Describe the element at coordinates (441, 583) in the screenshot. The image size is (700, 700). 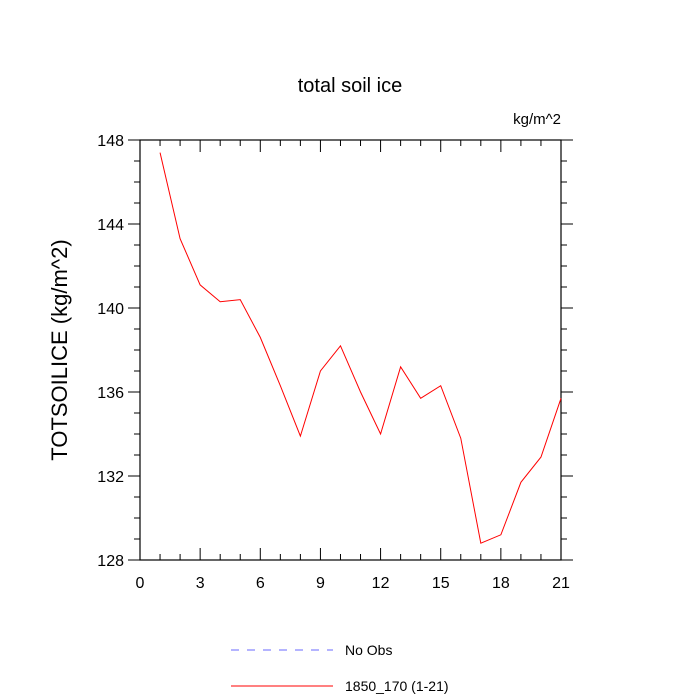
I see `x-tick-label: 15` at that location.